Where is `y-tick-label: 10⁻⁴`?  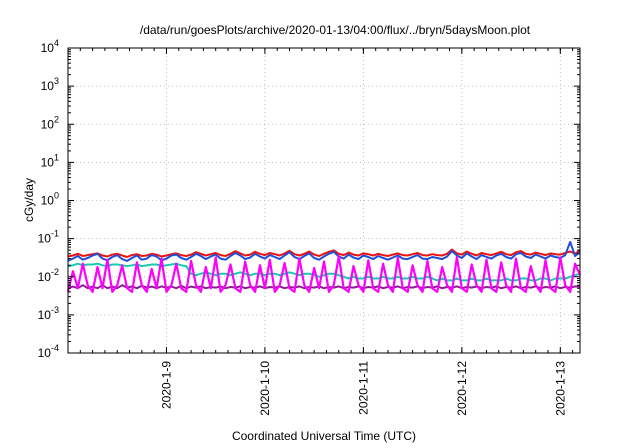 y-tick-label: 10⁻⁴ is located at coordinates (48, 351).